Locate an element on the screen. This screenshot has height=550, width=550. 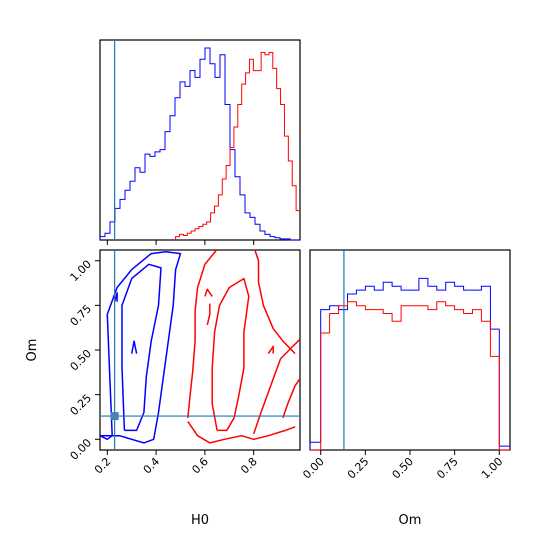
scatter-xtick-label-0: 0.2 is located at coordinates (103, 466).